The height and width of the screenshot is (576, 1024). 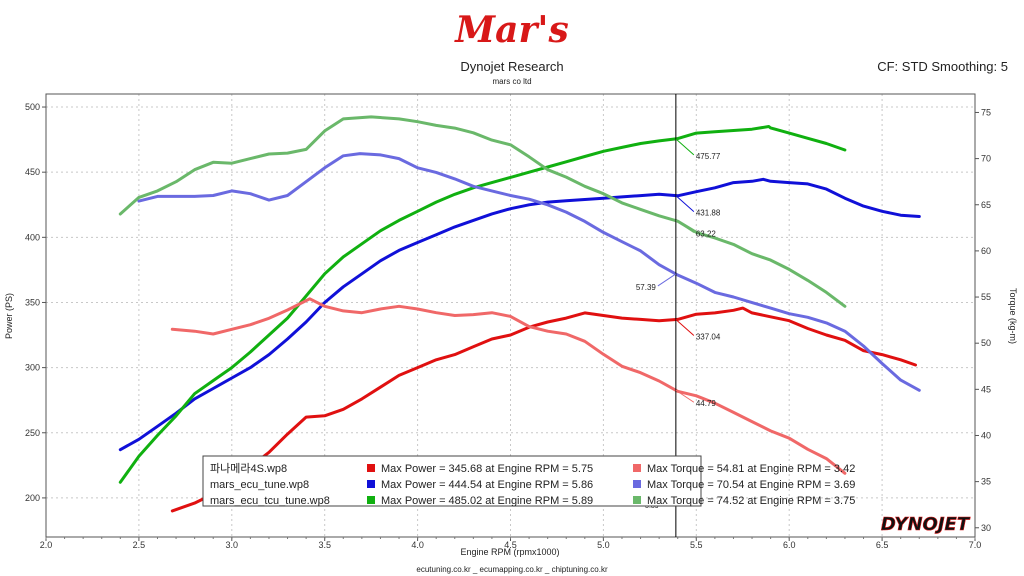 What do you see at coordinates (926, 524) in the screenshot?
I see `dynojet-logo: DYNOJET` at bounding box center [926, 524].